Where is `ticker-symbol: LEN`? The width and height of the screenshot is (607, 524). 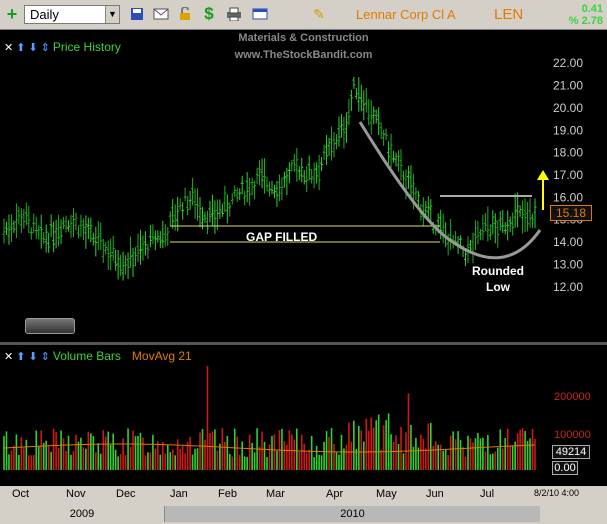
ticker-symbol: LEN is located at coordinates (509, 14).